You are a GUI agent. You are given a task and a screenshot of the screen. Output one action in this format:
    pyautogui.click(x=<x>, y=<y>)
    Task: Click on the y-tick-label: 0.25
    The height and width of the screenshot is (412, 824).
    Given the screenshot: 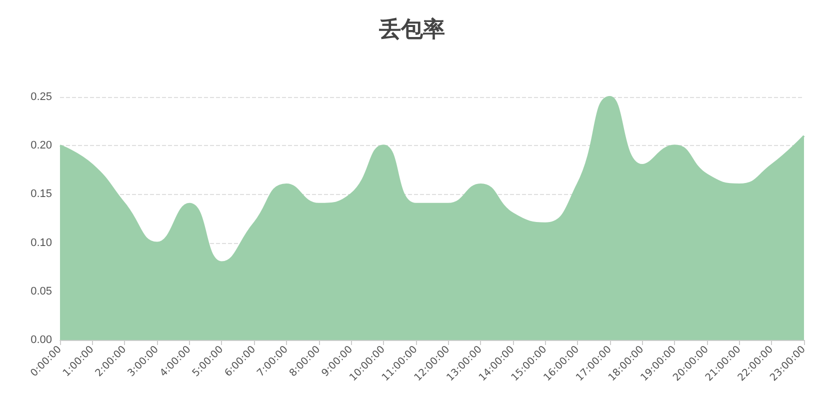 What is the action you would take?
    pyautogui.click(x=41, y=97)
    